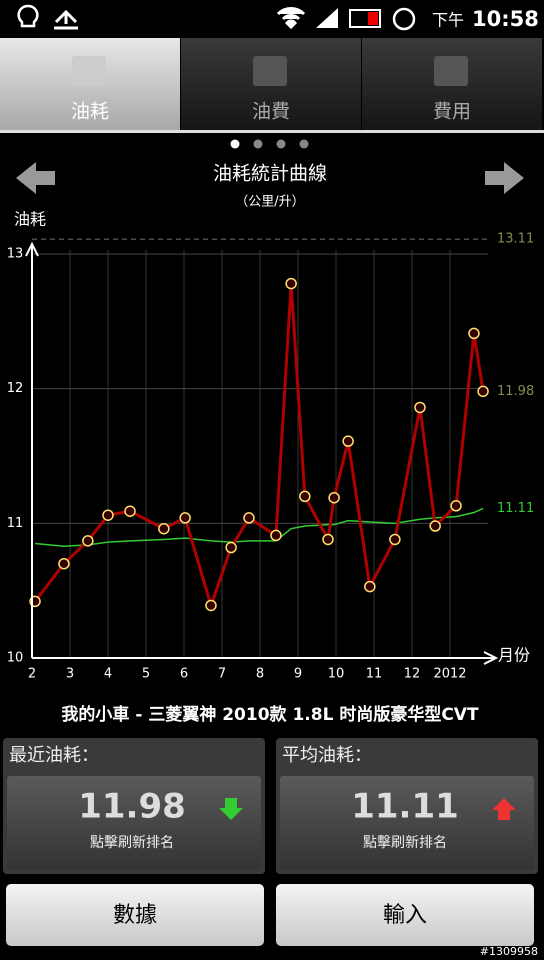  I want to click on x-tick-label: 7, so click(222, 674).